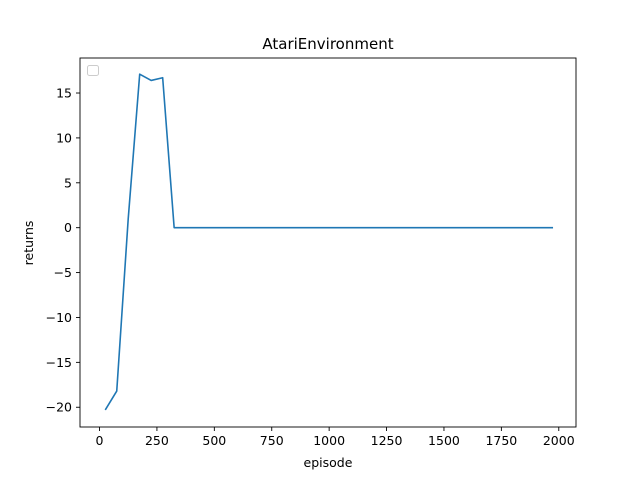 This screenshot has height=480, width=640. Describe the element at coordinates (59, 362) in the screenshot. I see `y-tick-label: −15` at that location.